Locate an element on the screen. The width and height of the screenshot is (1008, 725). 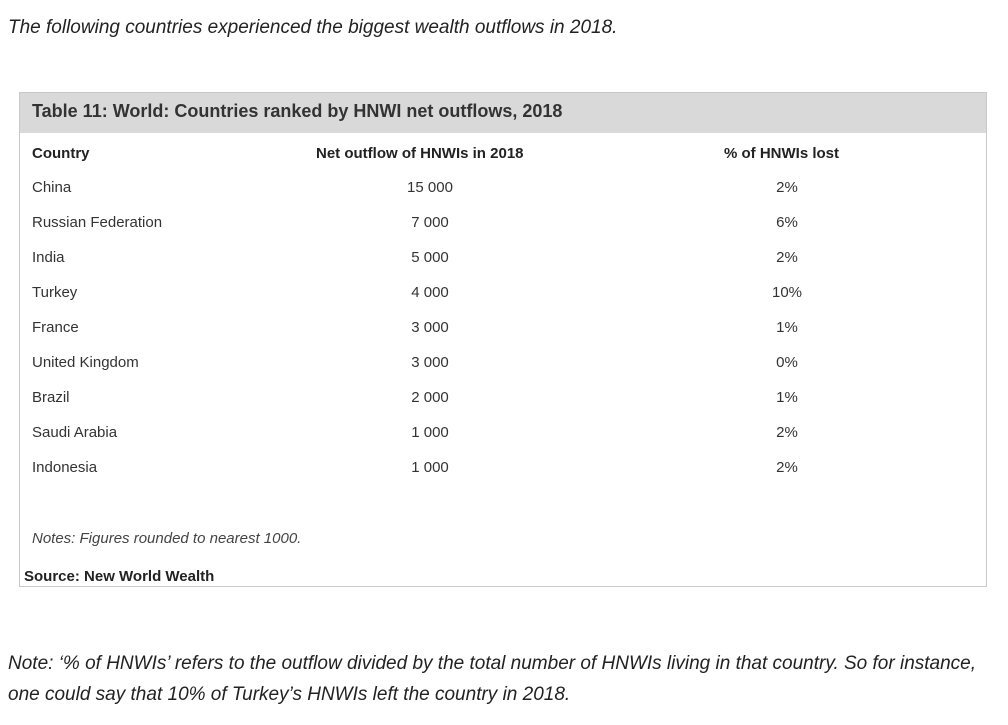
table-row: Russian Federation 7 000 6% is located at coordinates (503, 231).